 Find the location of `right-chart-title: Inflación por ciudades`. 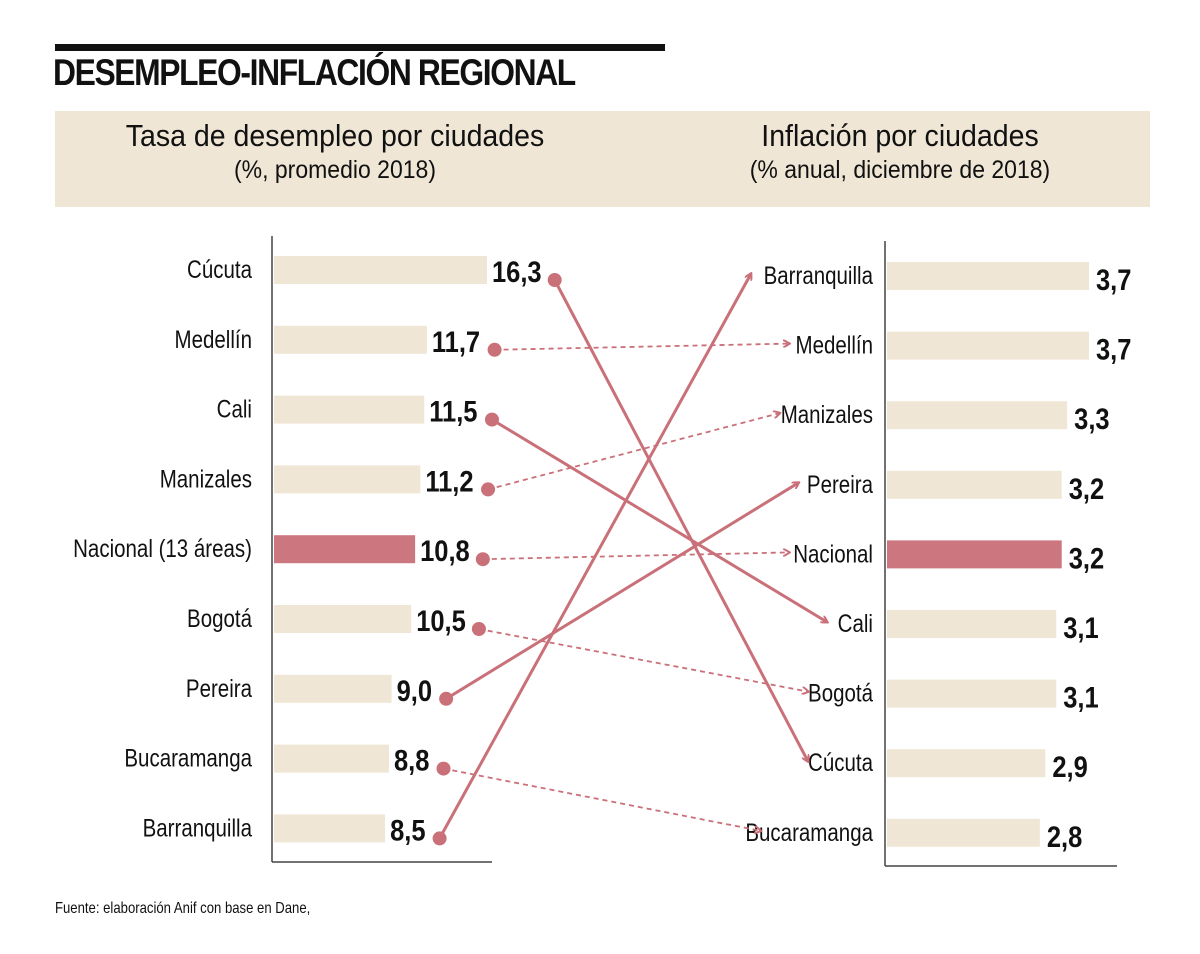

right-chart-title: Inflación por ciudades is located at coordinates (900, 135).